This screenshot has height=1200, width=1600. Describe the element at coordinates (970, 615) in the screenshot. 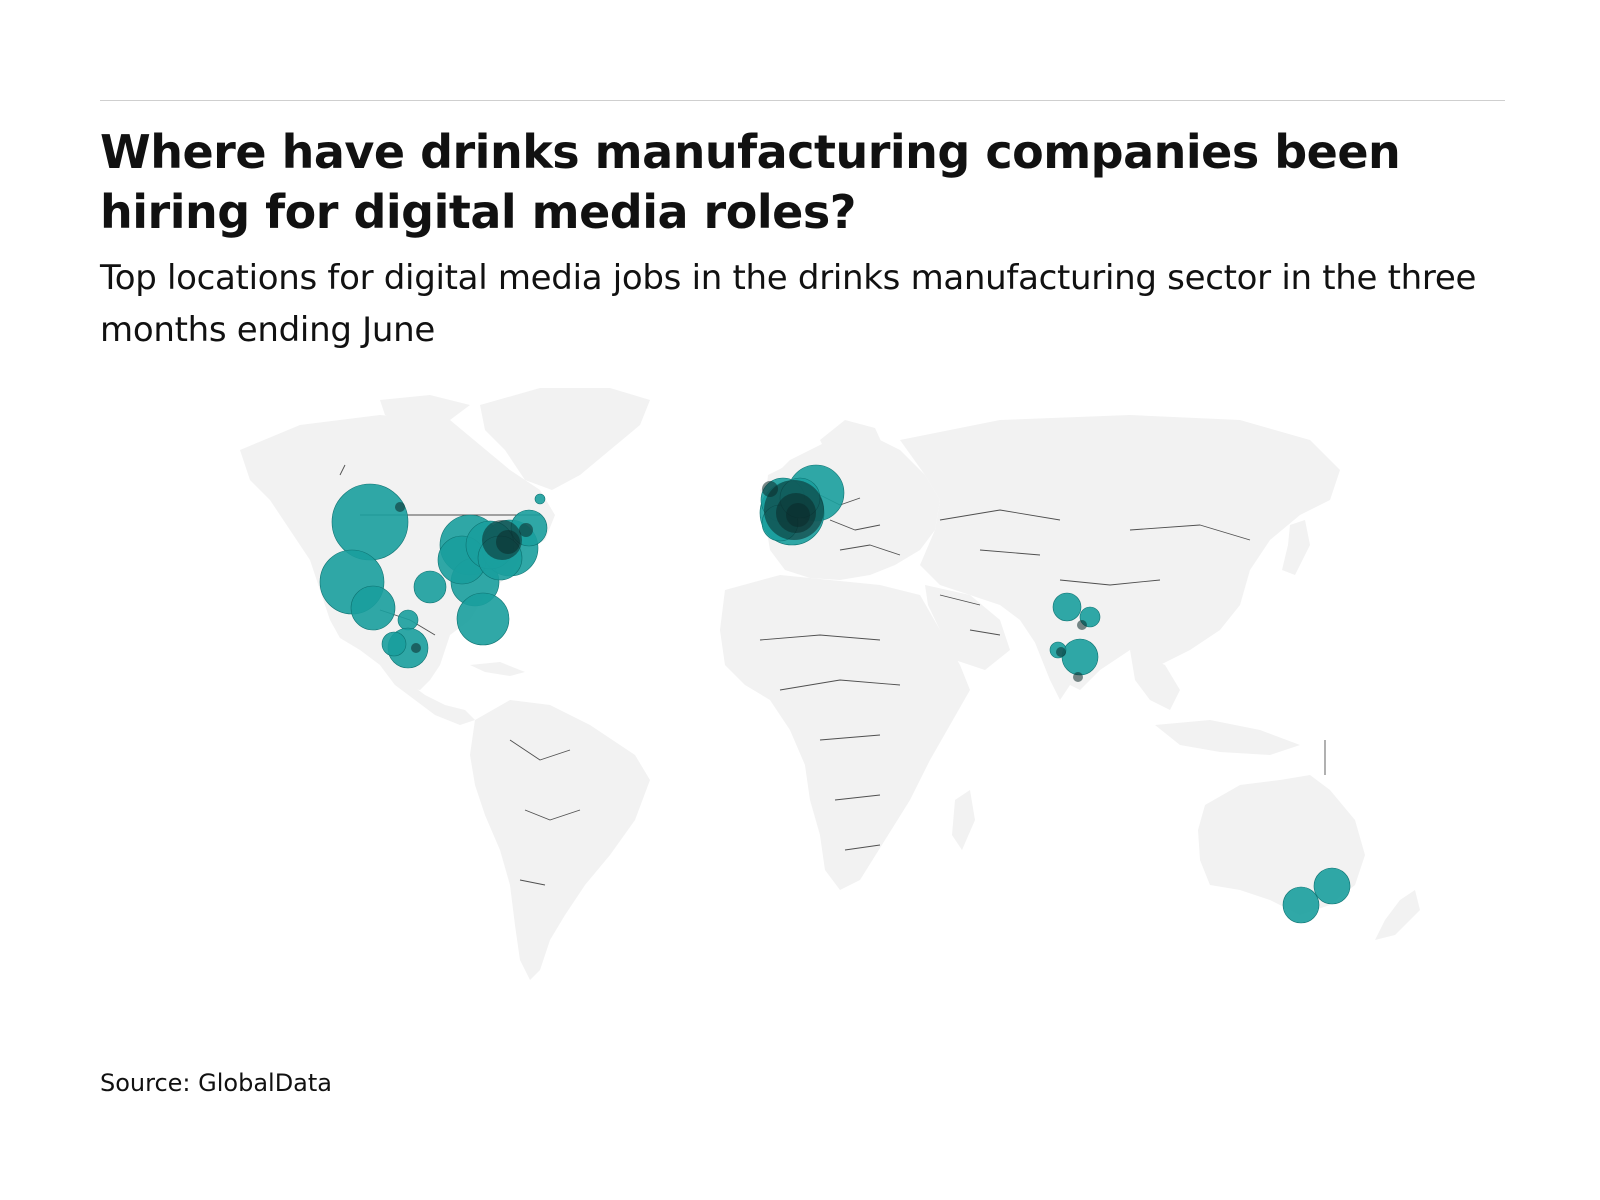

I see `border-middle-east` at that location.